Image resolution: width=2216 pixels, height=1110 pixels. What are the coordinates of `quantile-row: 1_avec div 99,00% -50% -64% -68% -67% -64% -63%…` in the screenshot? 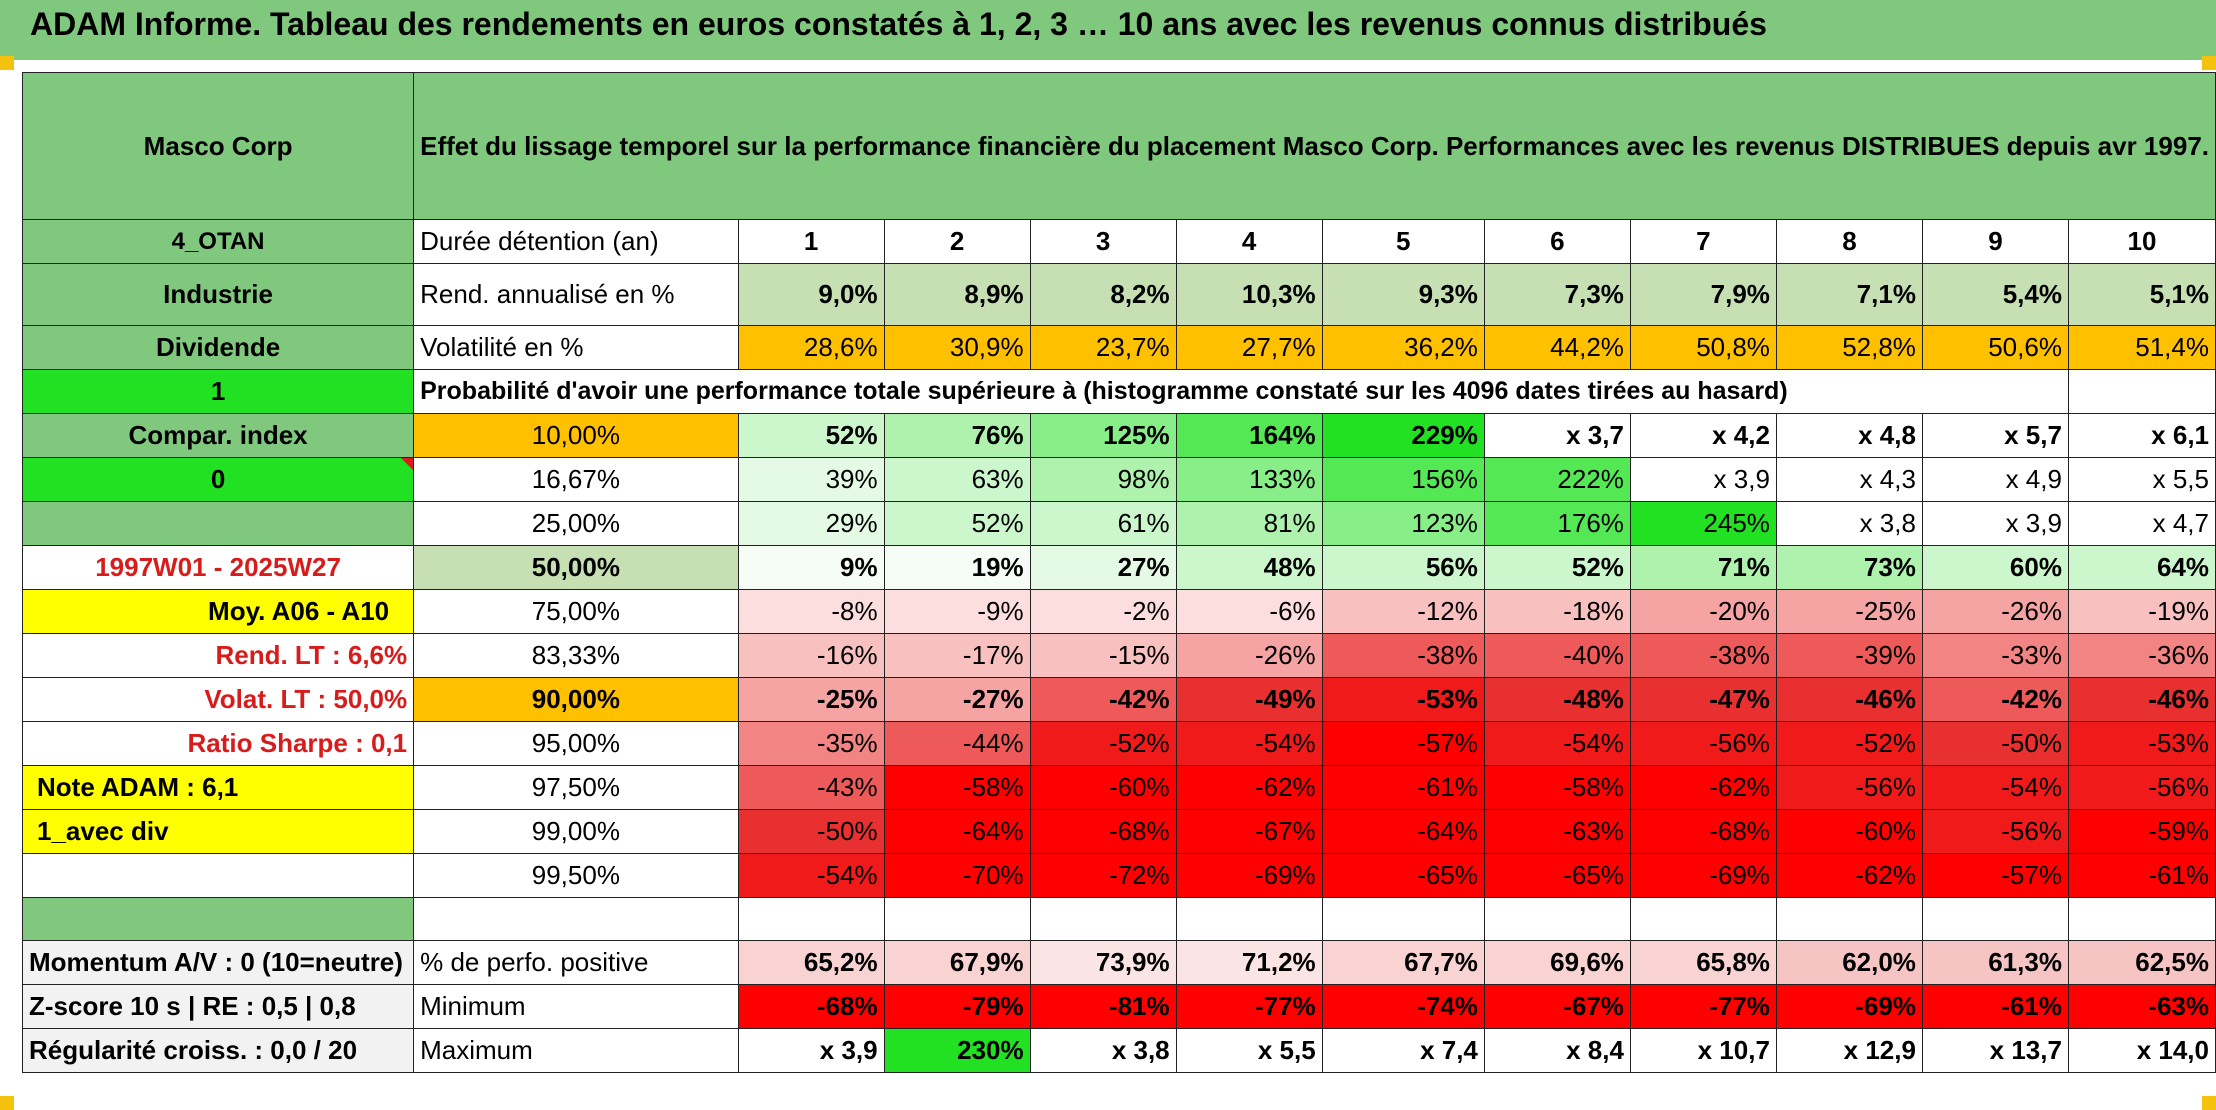 It's located at (1118, 831).